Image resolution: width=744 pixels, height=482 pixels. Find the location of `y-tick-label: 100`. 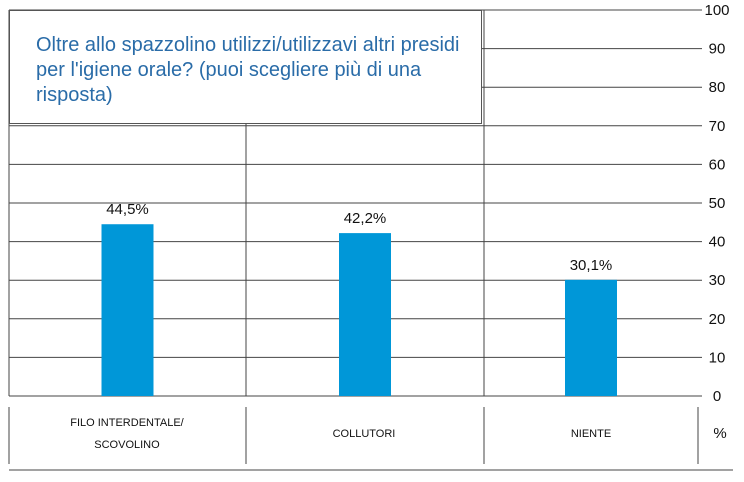

y-tick-label: 100 is located at coordinates (716, 10).